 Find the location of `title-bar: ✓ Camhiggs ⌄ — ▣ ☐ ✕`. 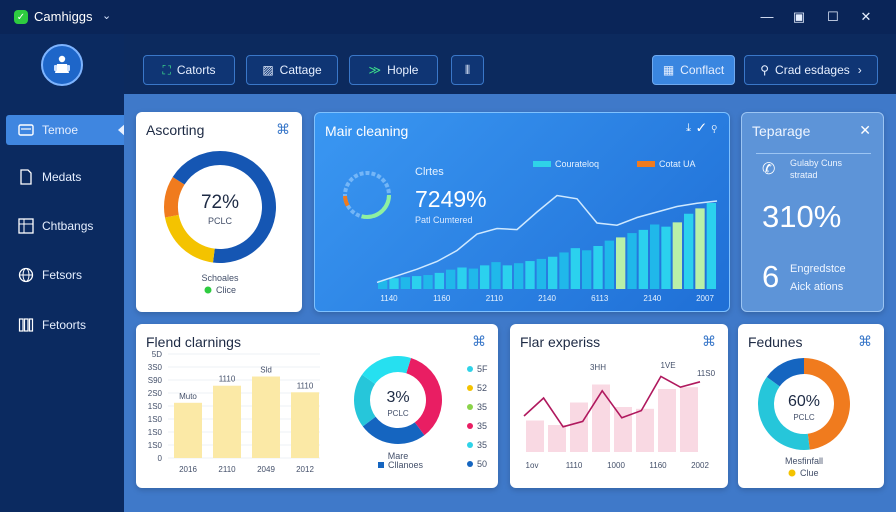

title-bar: ✓ Camhiggs ⌄ — ▣ ☐ ✕ is located at coordinates (448, 17).